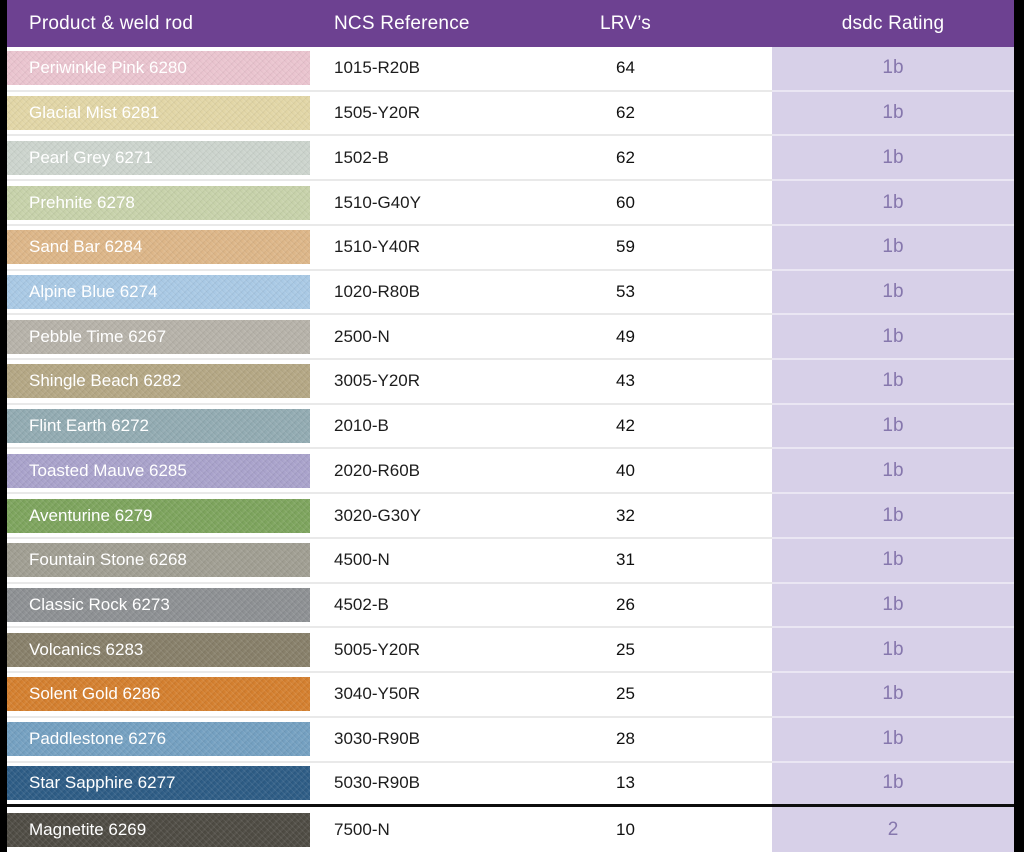  What do you see at coordinates (893, 23) in the screenshot?
I see `header-dsdc-rating: dsdc Rating` at bounding box center [893, 23].